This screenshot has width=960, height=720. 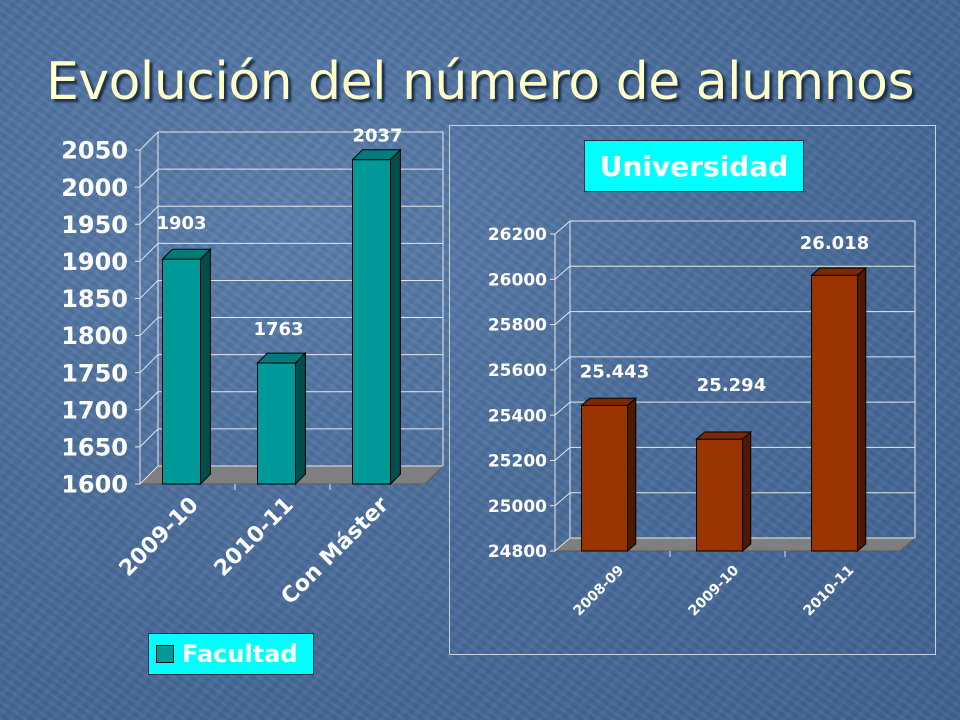 I want to click on universidad-data-label: 25.443, so click(x=614, y=371).